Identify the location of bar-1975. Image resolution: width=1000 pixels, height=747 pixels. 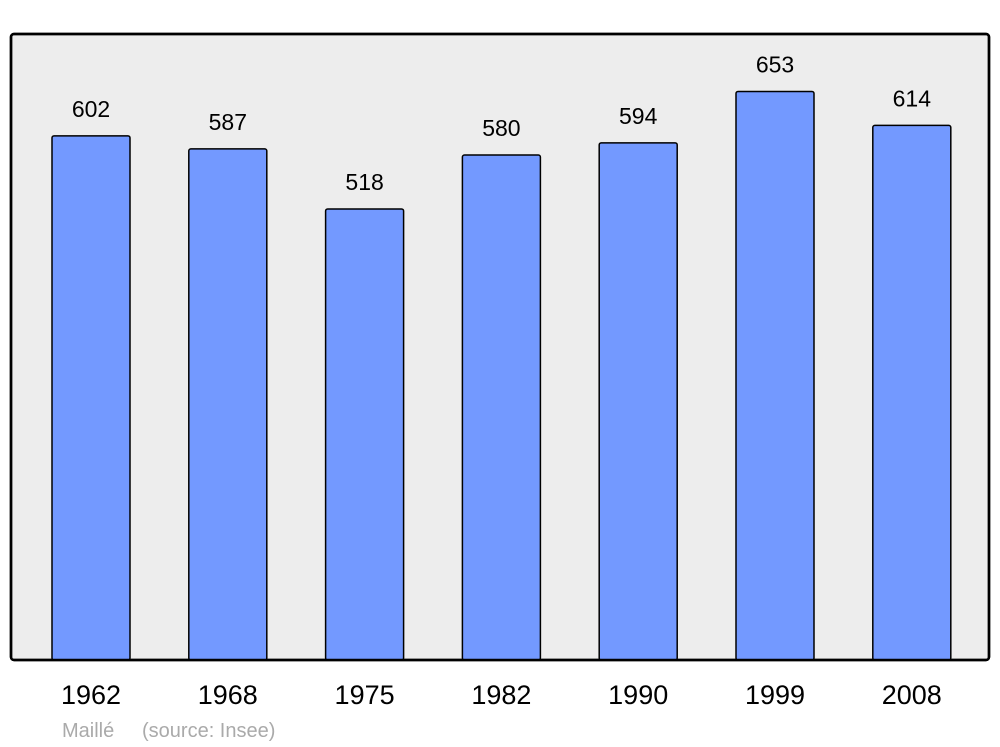
(364, 434).